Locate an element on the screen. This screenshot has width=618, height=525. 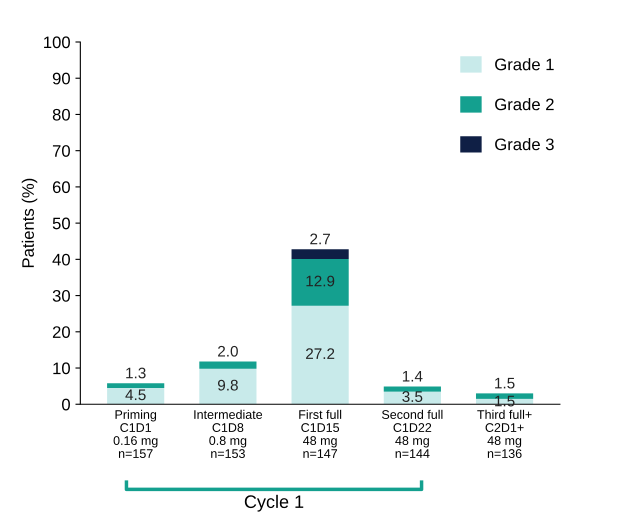
y-tick-label: 70 is located at coordinates (61, 151).